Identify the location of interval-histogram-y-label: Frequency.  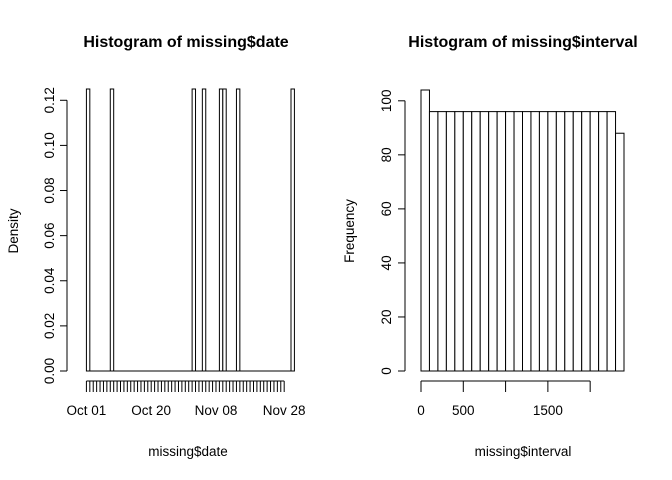
(349, 231).